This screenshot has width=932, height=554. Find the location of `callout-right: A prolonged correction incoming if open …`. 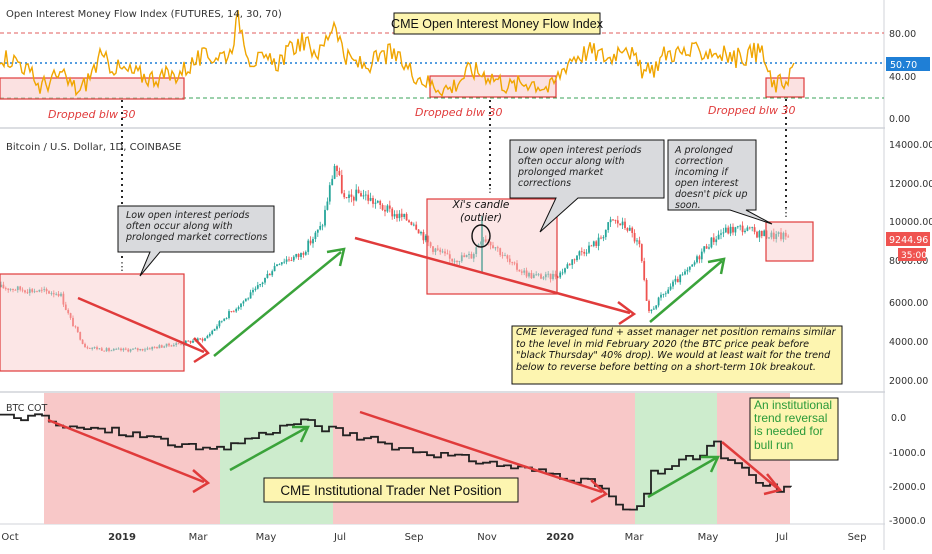

callout-right: A prolonged correction incoming if open … is located at coordinates (720, 182).